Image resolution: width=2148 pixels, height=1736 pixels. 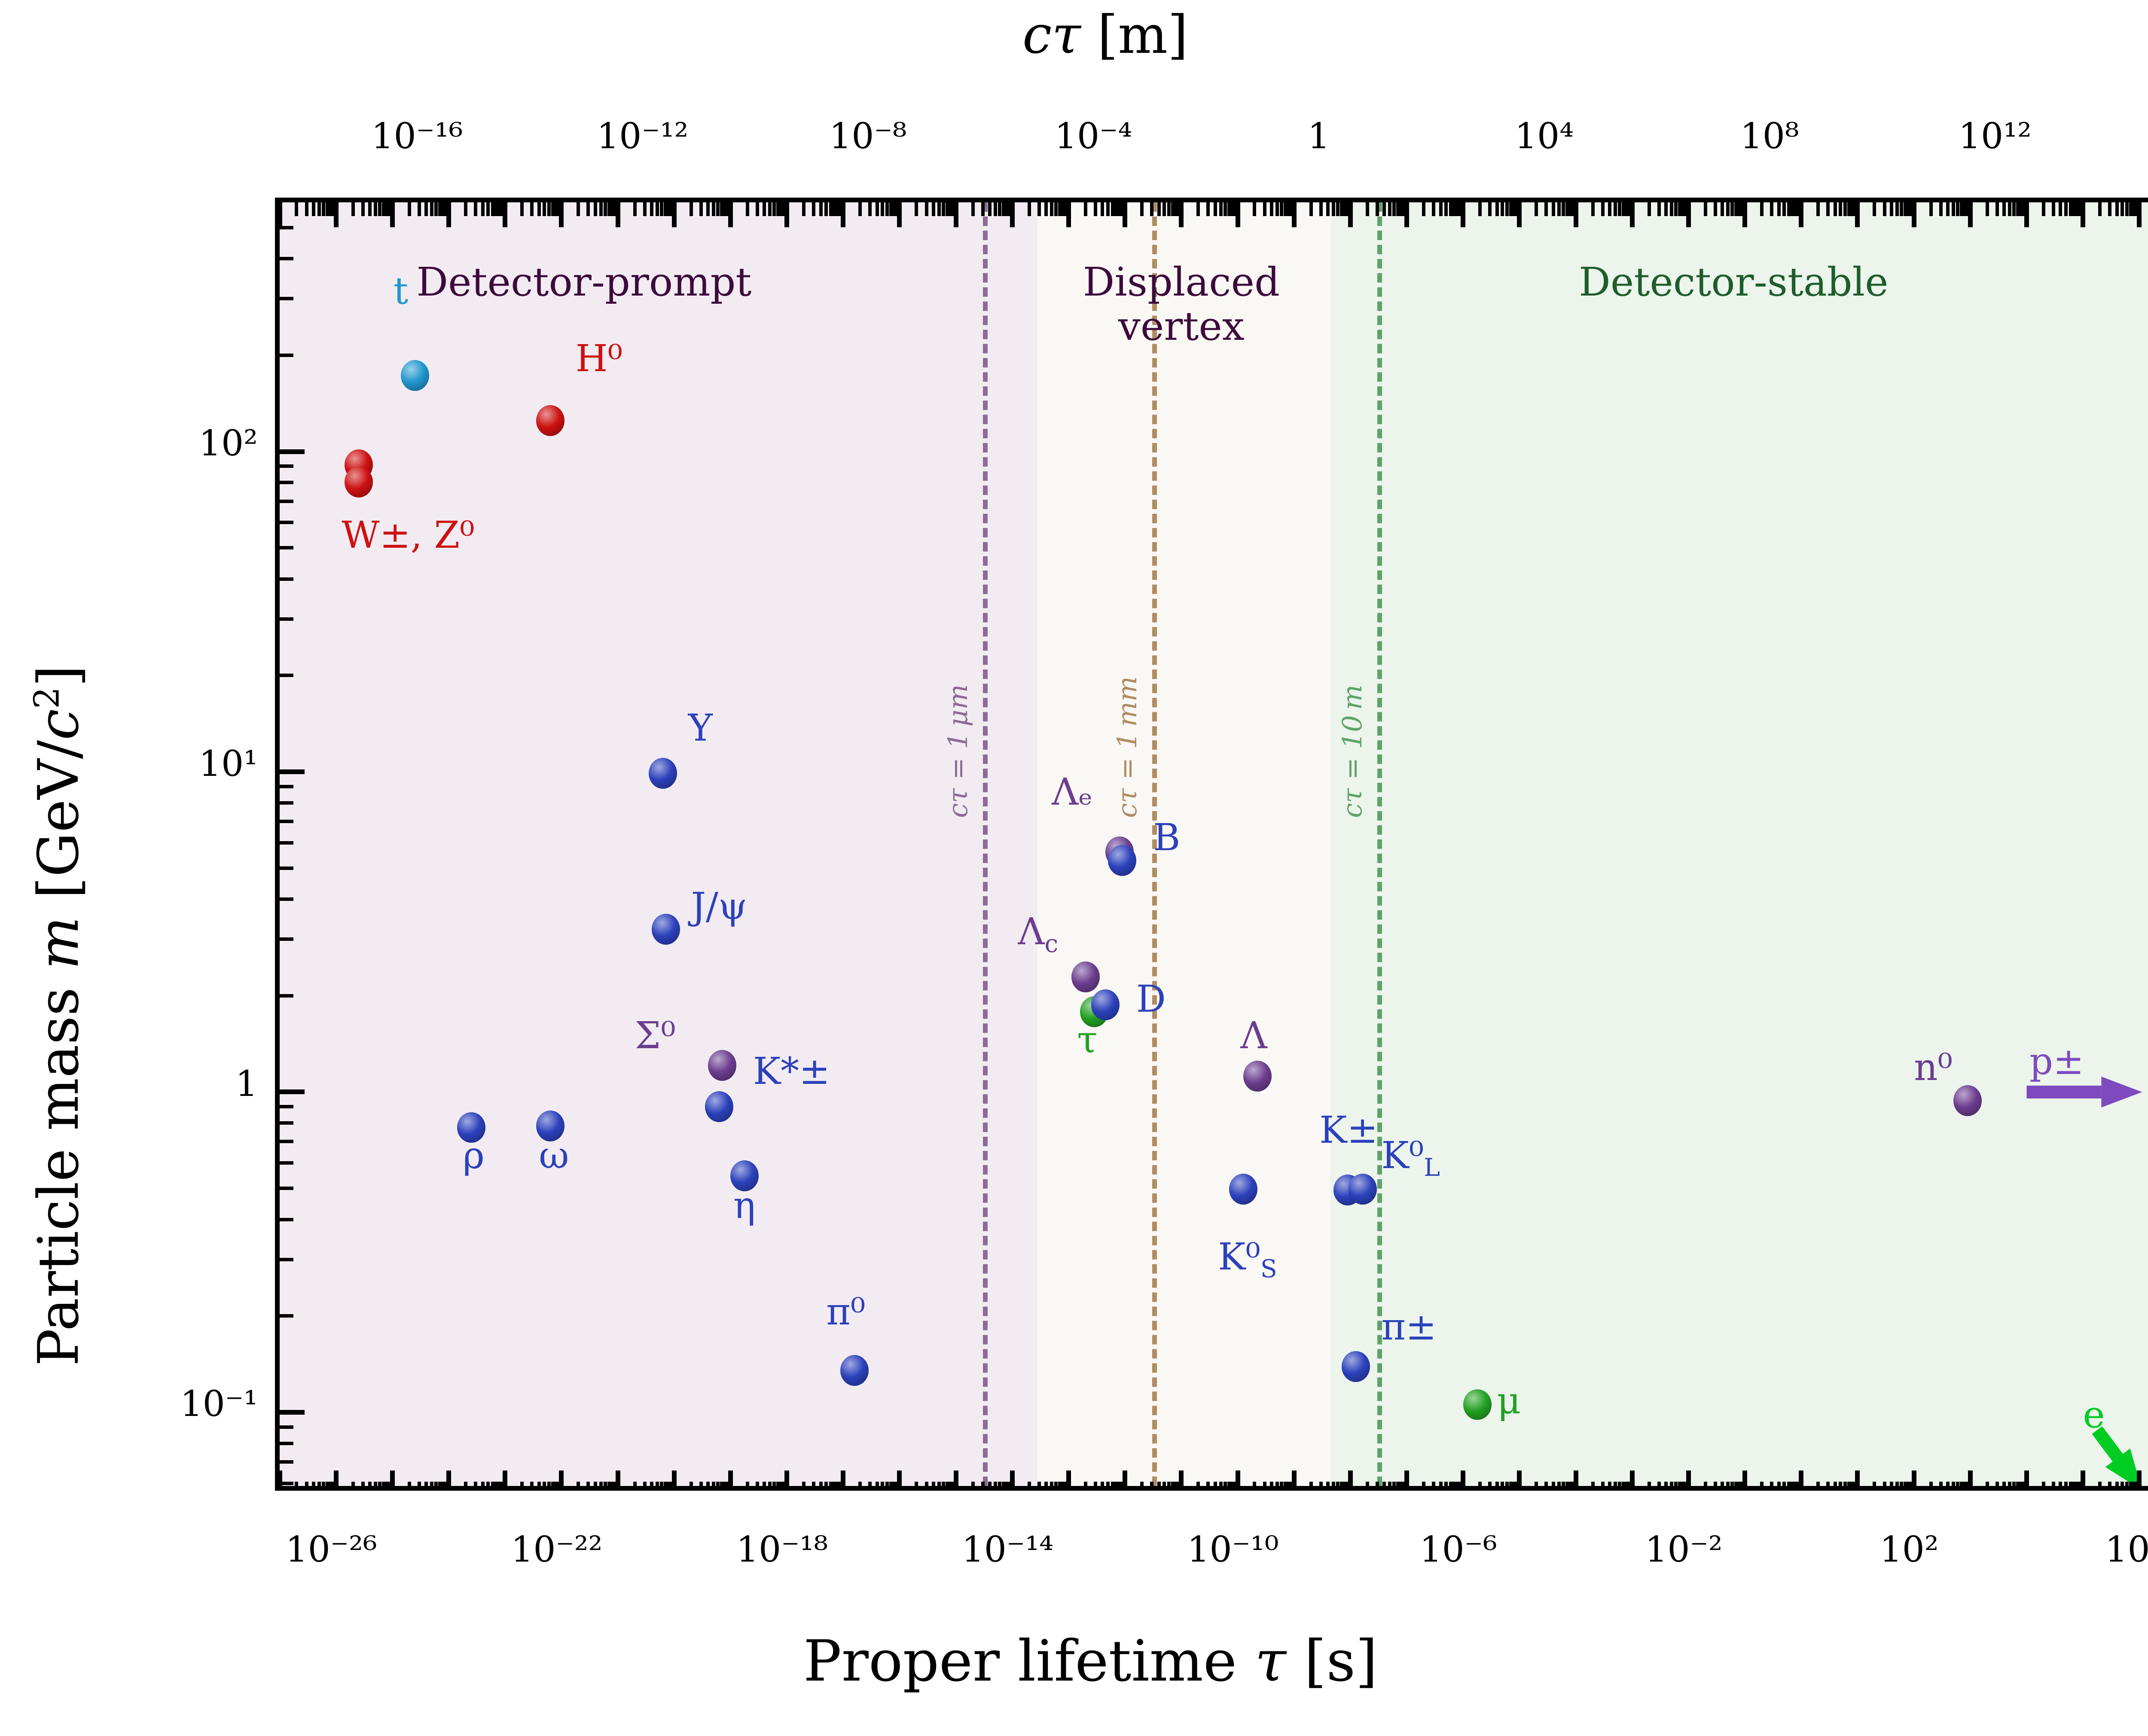 What do you see at coordinates (663, 773) in the screenshot?
I see `data-point-Upsilon` at bounding box center [663, 773].